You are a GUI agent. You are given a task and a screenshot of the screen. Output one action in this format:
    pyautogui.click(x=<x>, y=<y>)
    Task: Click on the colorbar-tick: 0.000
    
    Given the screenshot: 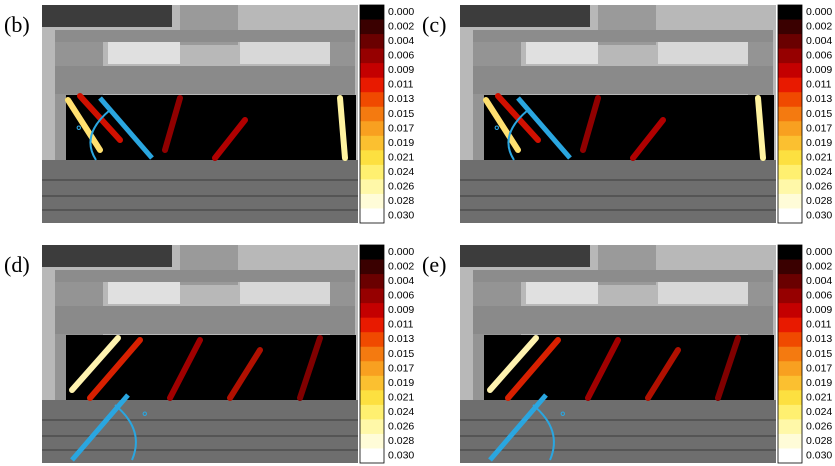 What is the action you would take?
    pyautogui.click(x=401, y=12)
    